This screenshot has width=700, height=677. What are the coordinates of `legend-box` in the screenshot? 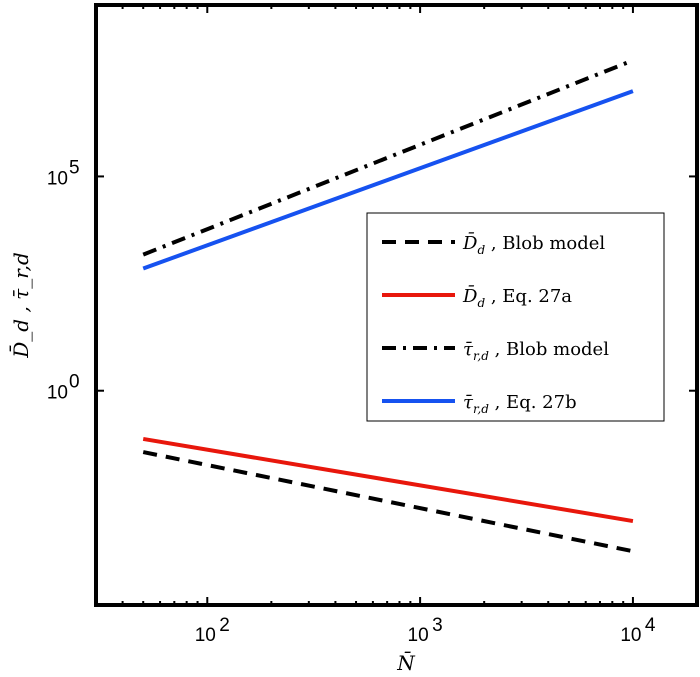 It's located at (515, 317).